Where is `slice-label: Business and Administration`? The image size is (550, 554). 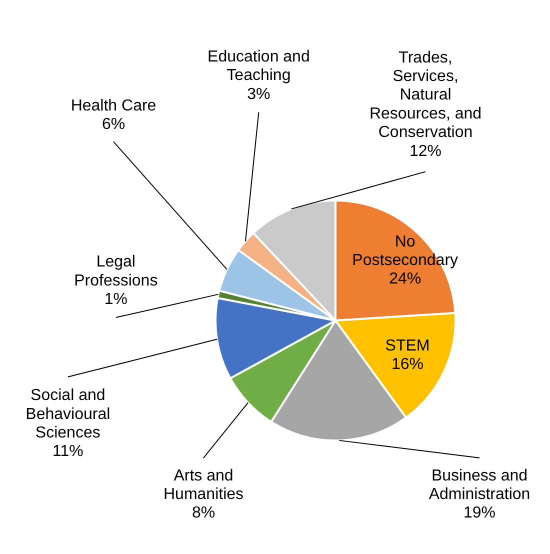 slice-label: Business and Administration is located at coordinates (479, 485).